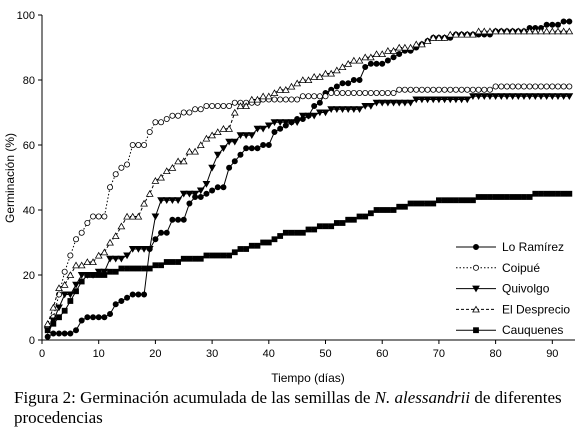 The image size is (578, 431). What do you see at coordinates (10, 178) in the screenshot?
I see `y-axis-title: Germinación (%)` at bounding box center [10, 178].